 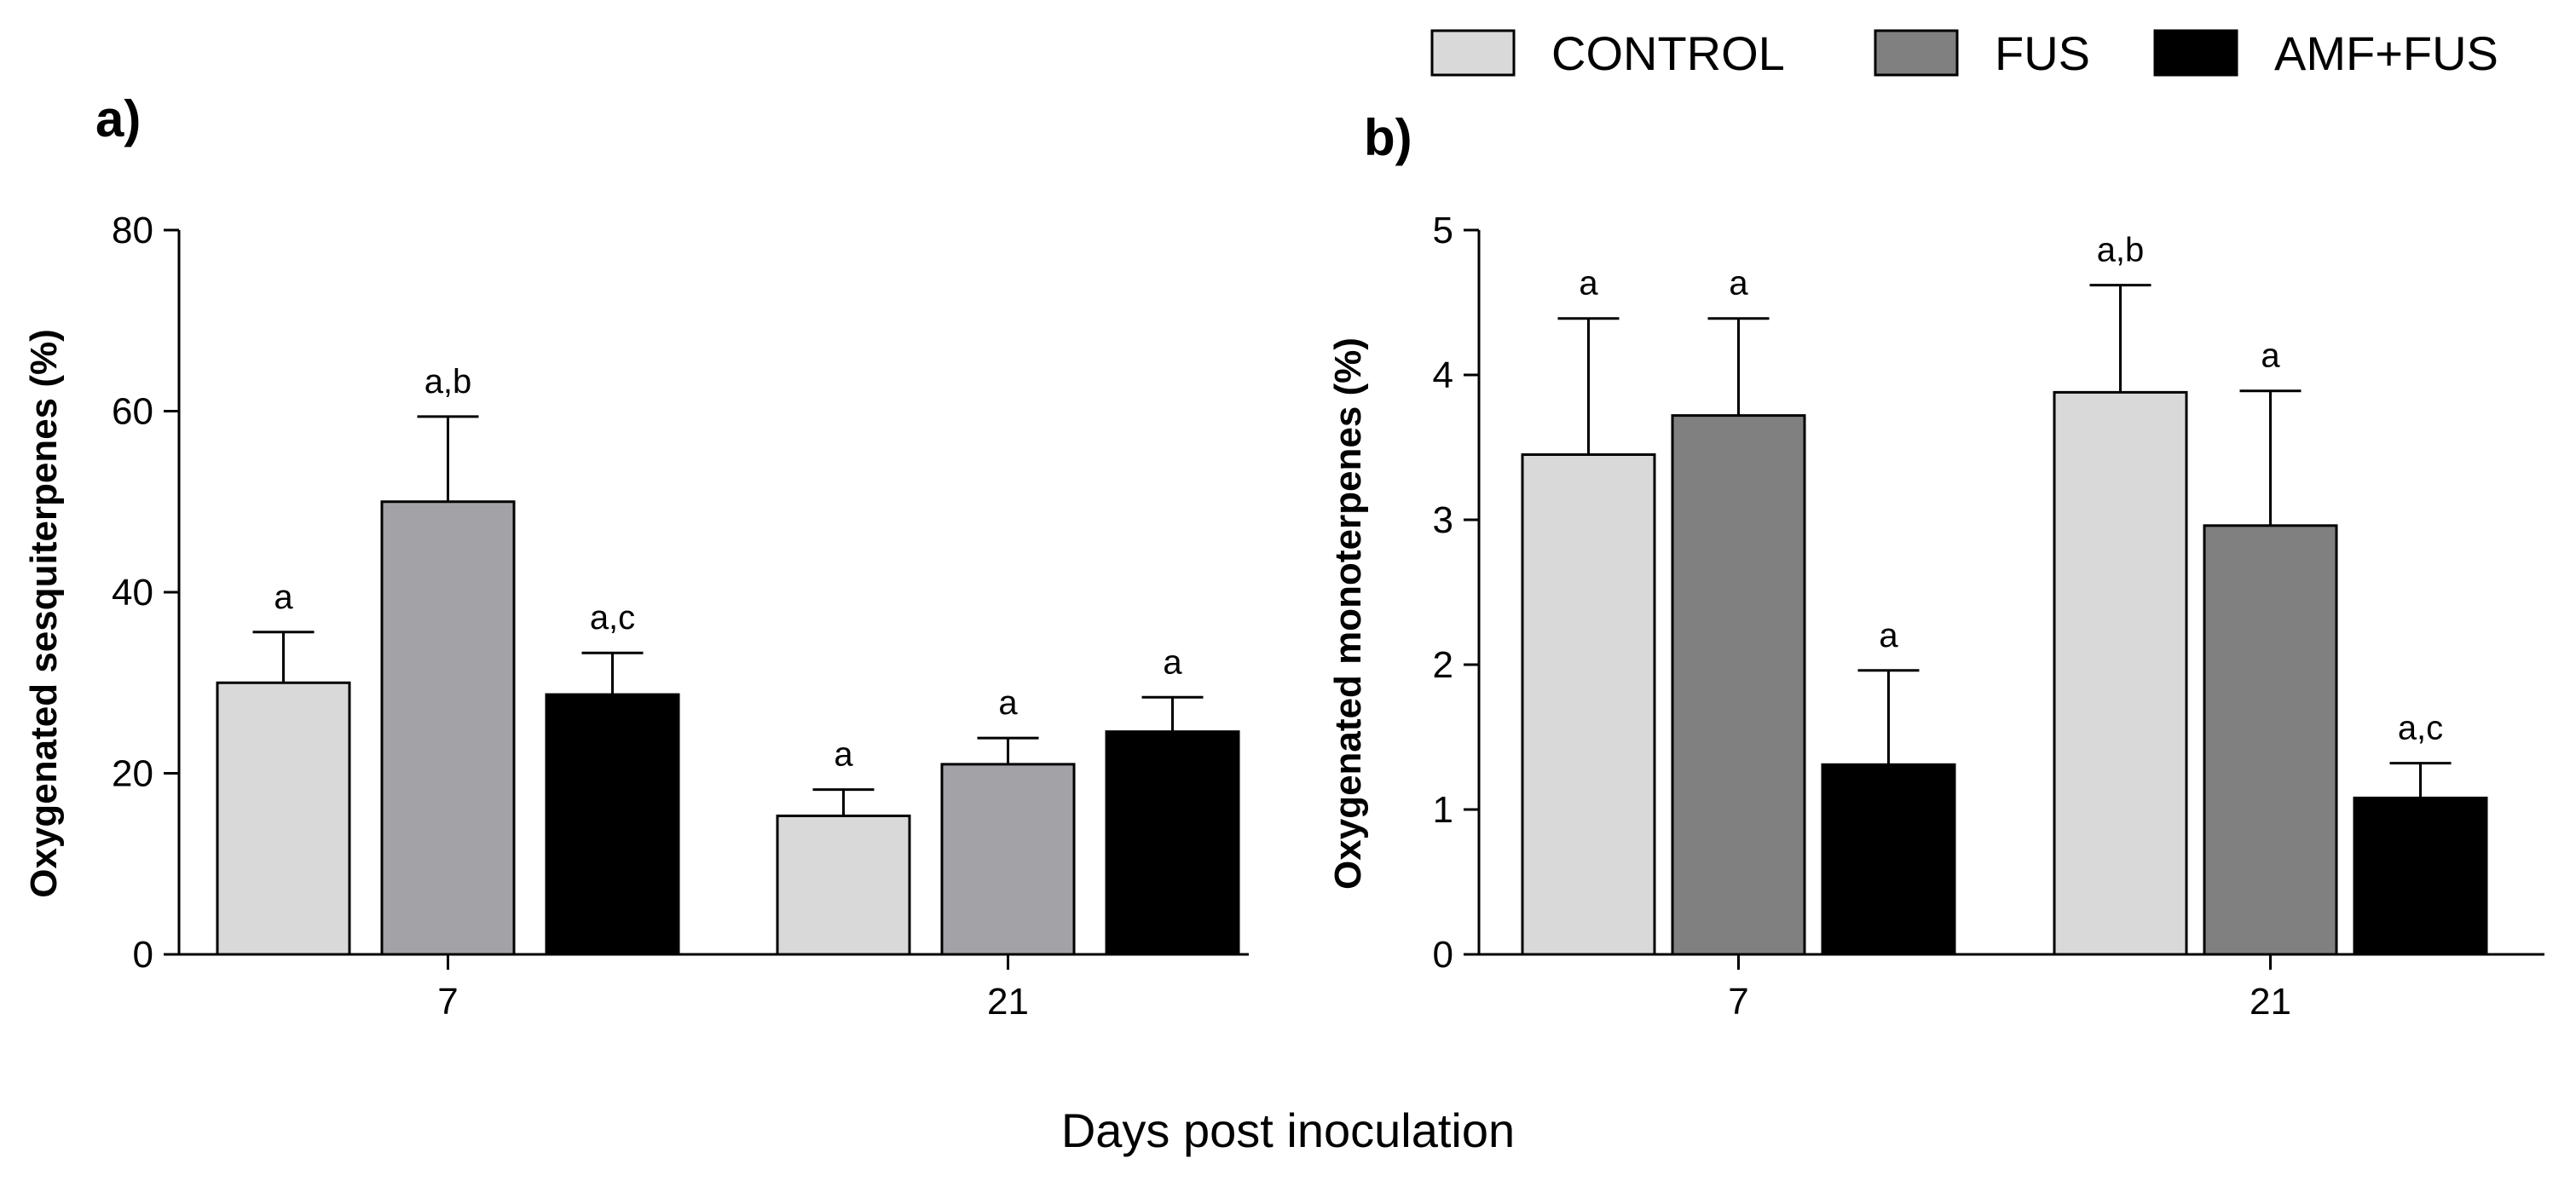 I want to click on y-tick-label-a: 60, so click(x=132, y=412).